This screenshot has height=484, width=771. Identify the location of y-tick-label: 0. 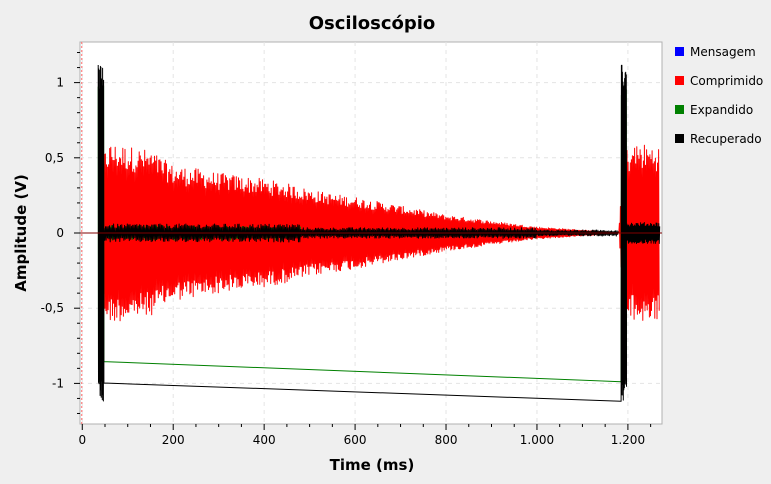
(60, 233).